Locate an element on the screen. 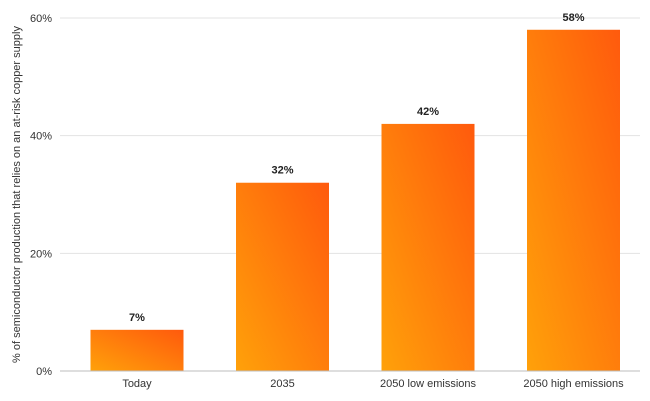  x-tick-label: Today is located at coordinates (137, 384).